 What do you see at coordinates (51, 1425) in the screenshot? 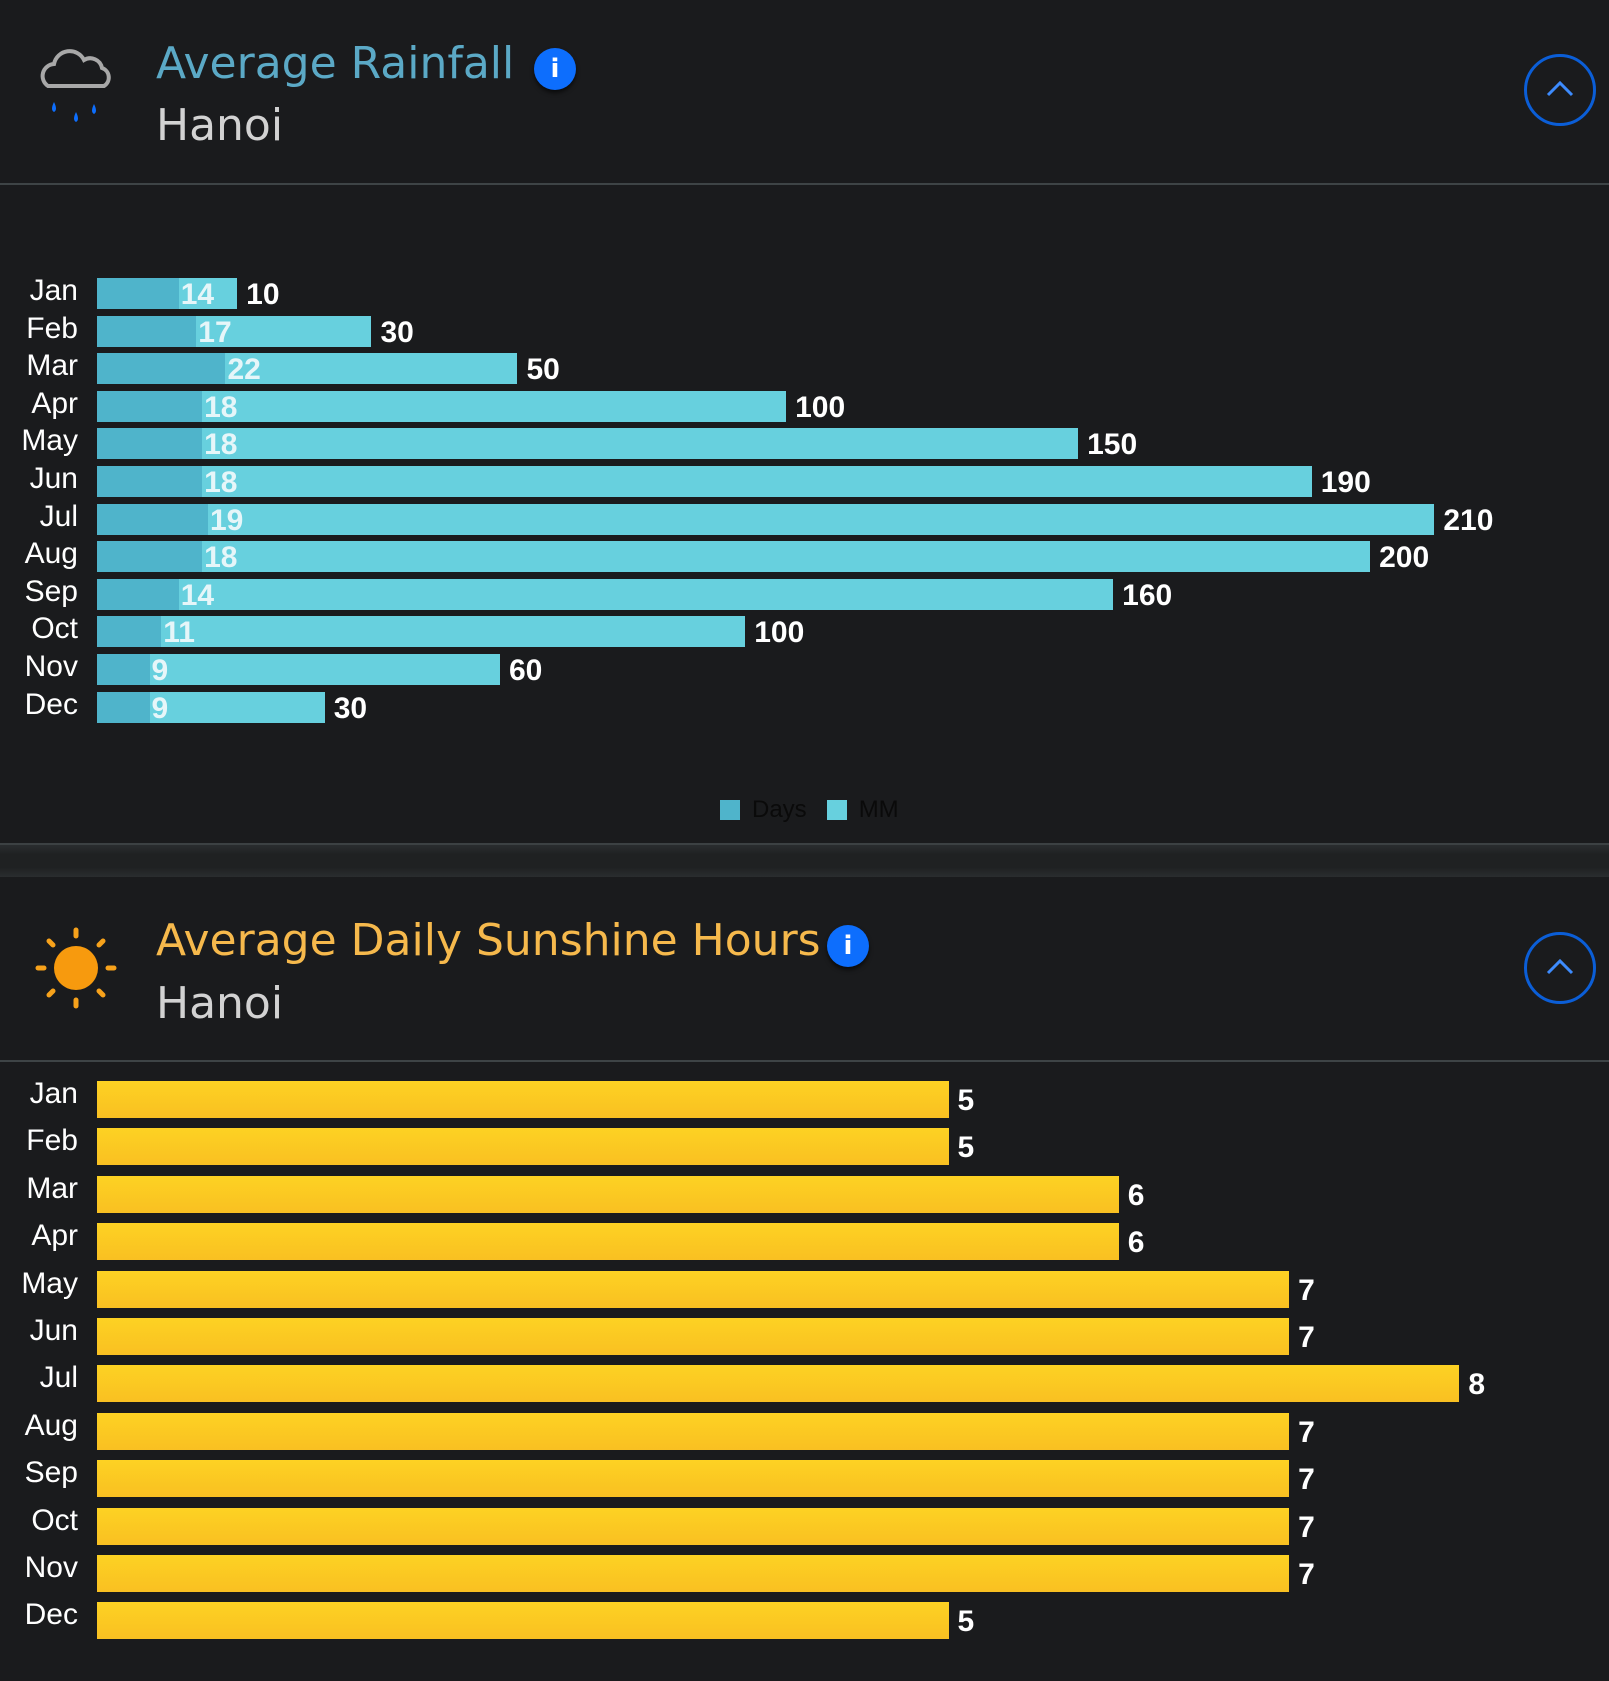
I see `month-label: Aug` at bounding box center [51, 1425].